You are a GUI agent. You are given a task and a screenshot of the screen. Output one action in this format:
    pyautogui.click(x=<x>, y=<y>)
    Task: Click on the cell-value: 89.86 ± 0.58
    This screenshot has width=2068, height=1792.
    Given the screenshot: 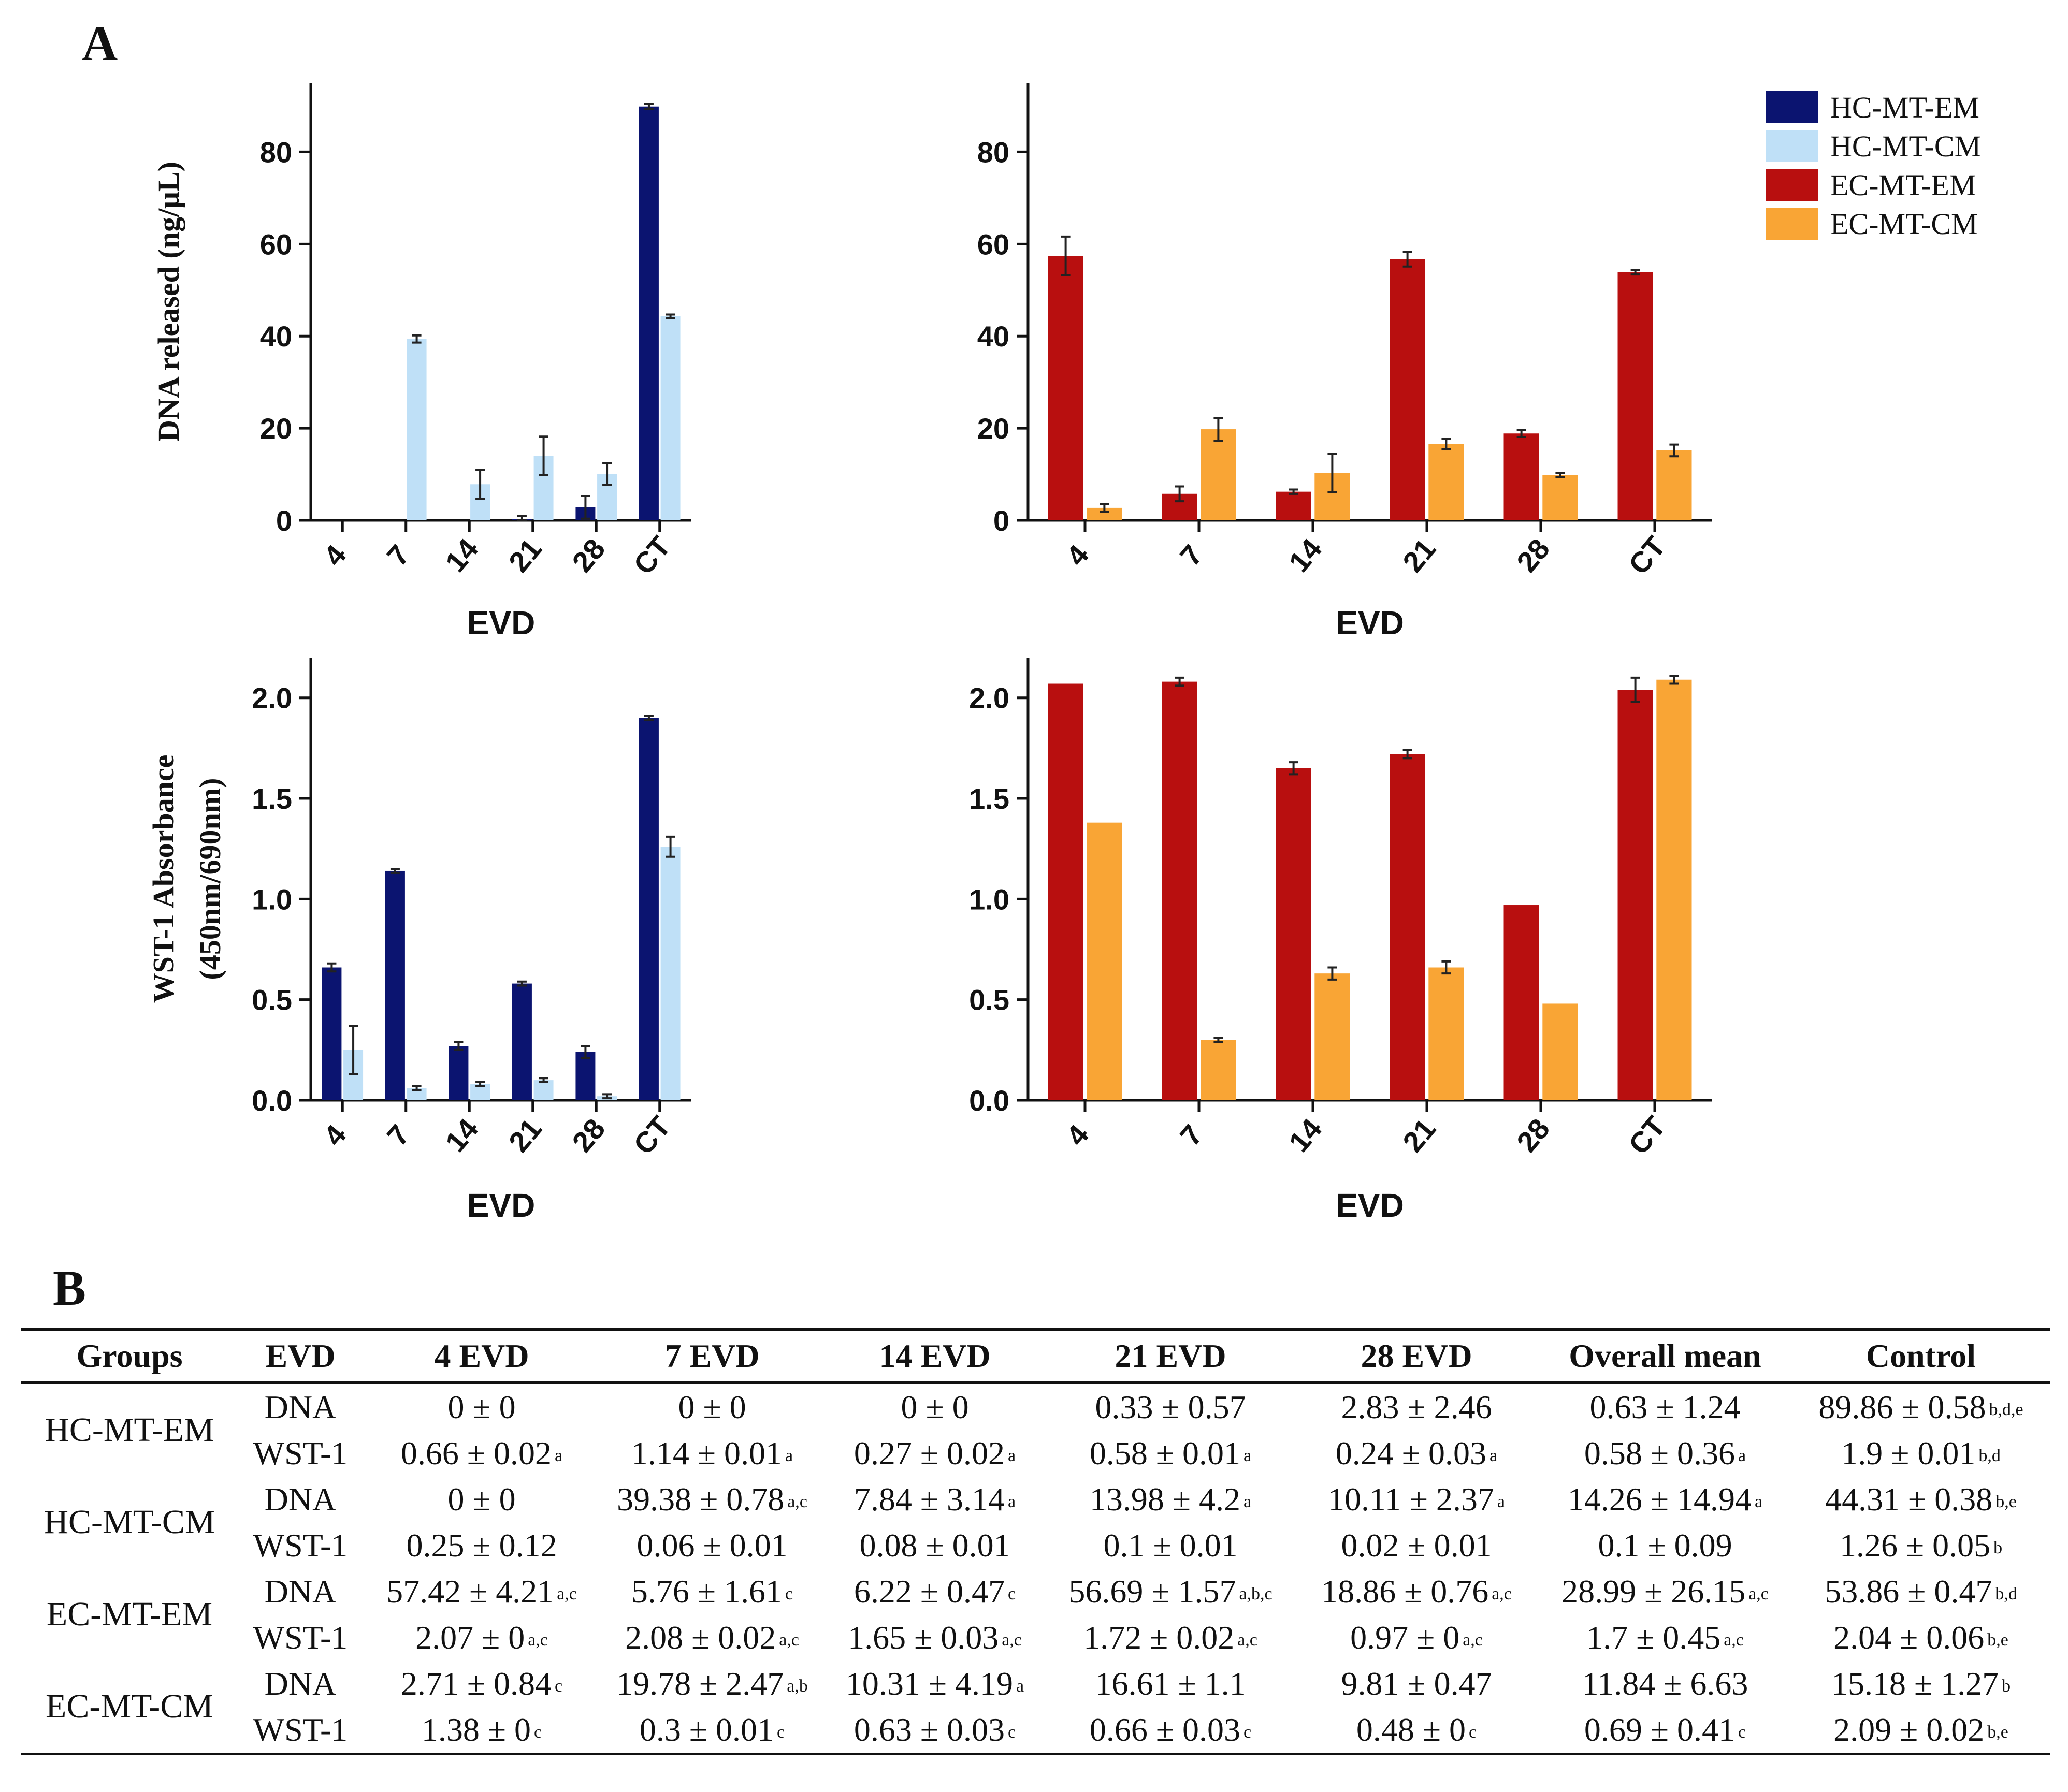 What is the action you would take?
    pyautogui.click(x=1902, y=1406)
    